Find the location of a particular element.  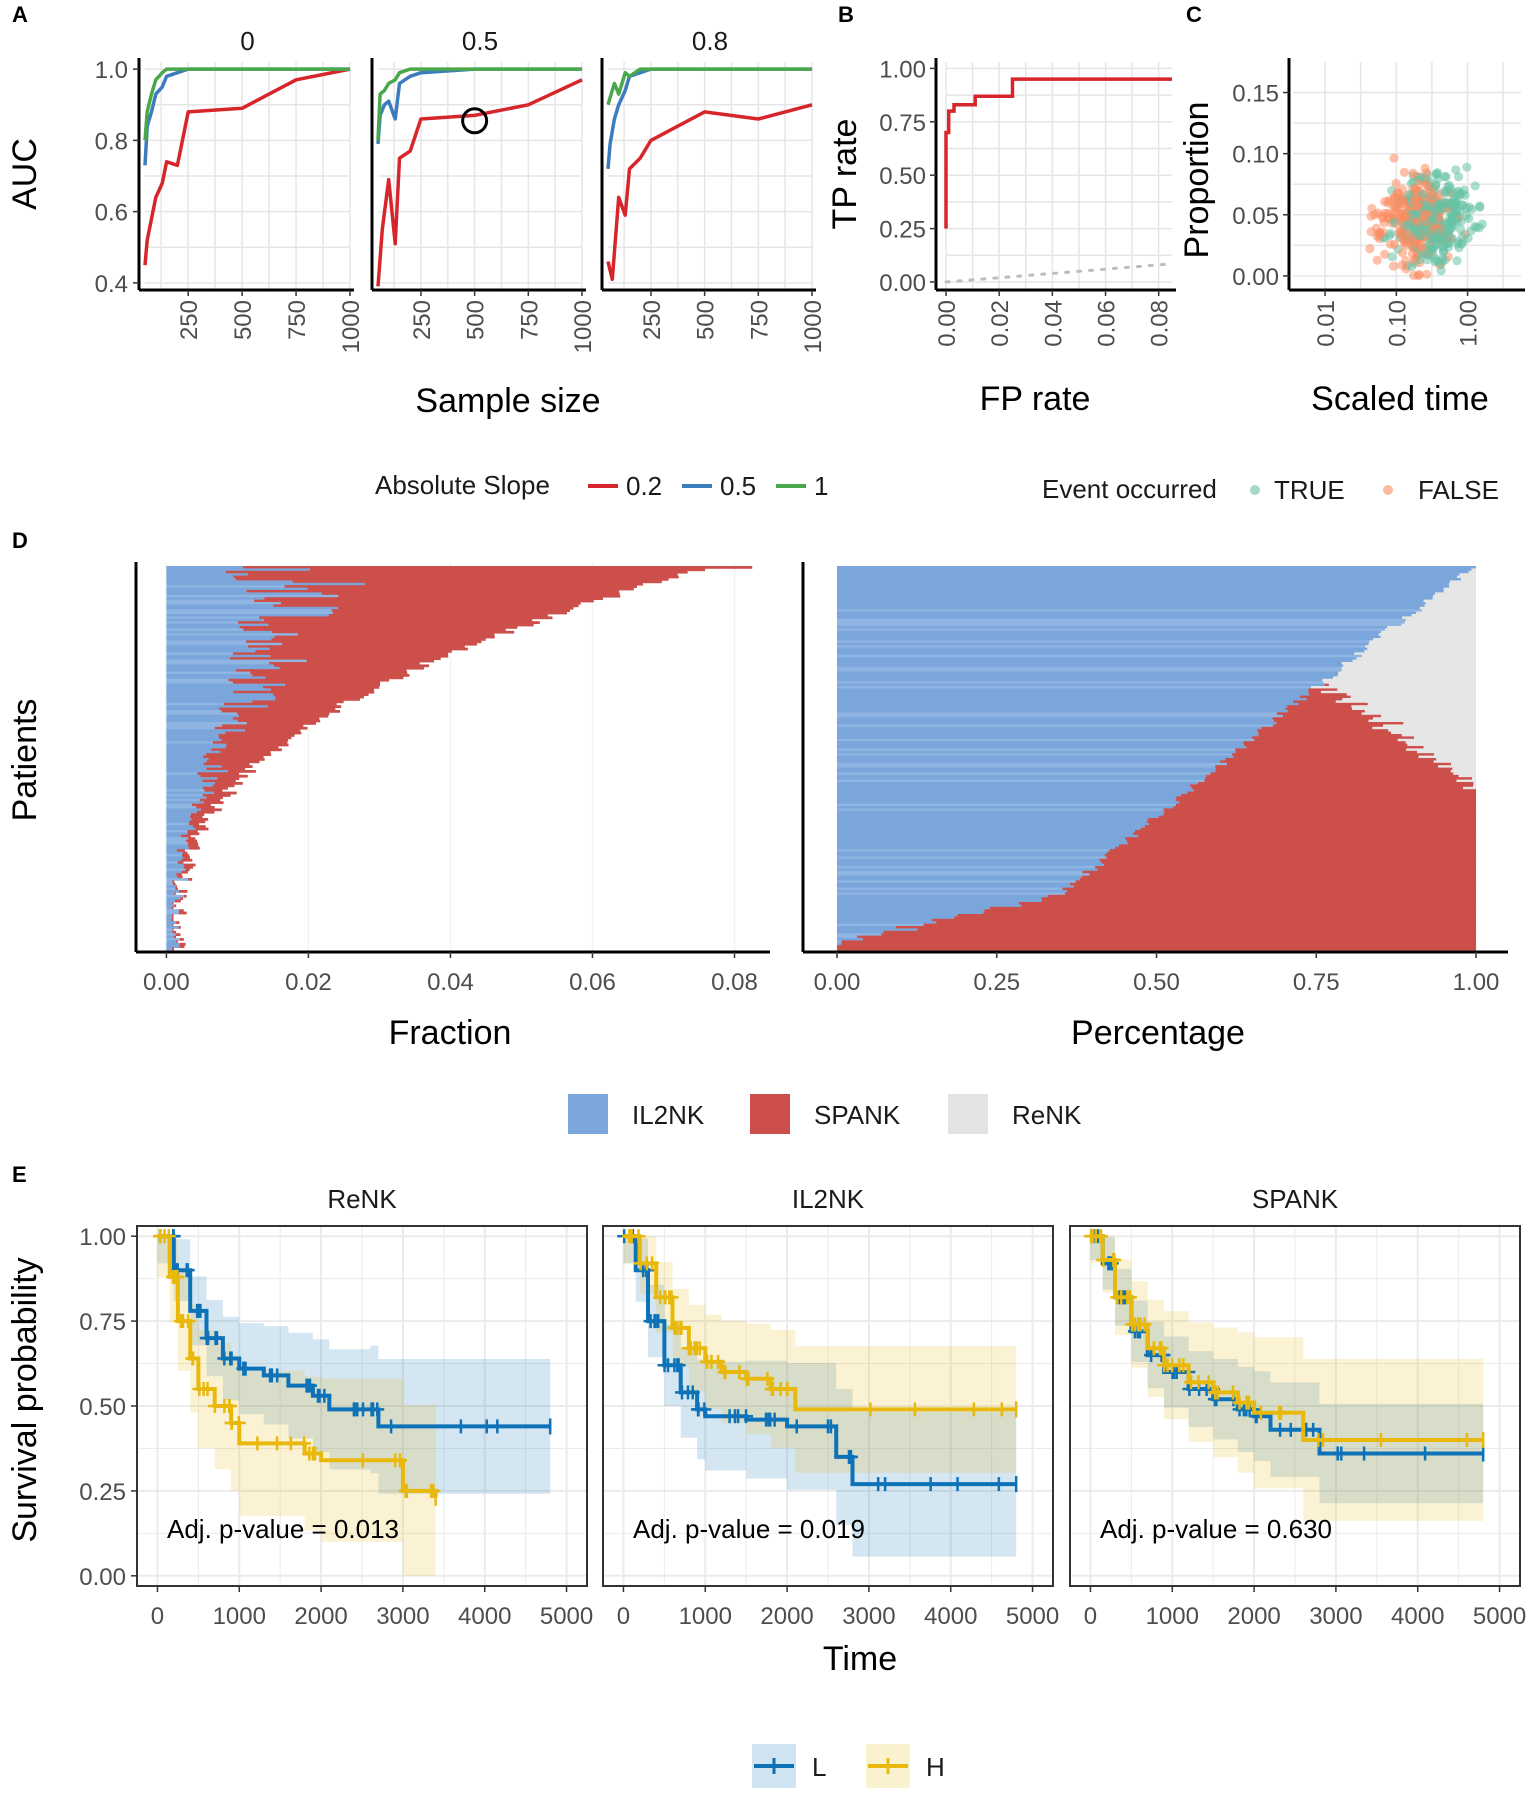

x-tick-label: 0.50 is located at coordinates (1156, 982).